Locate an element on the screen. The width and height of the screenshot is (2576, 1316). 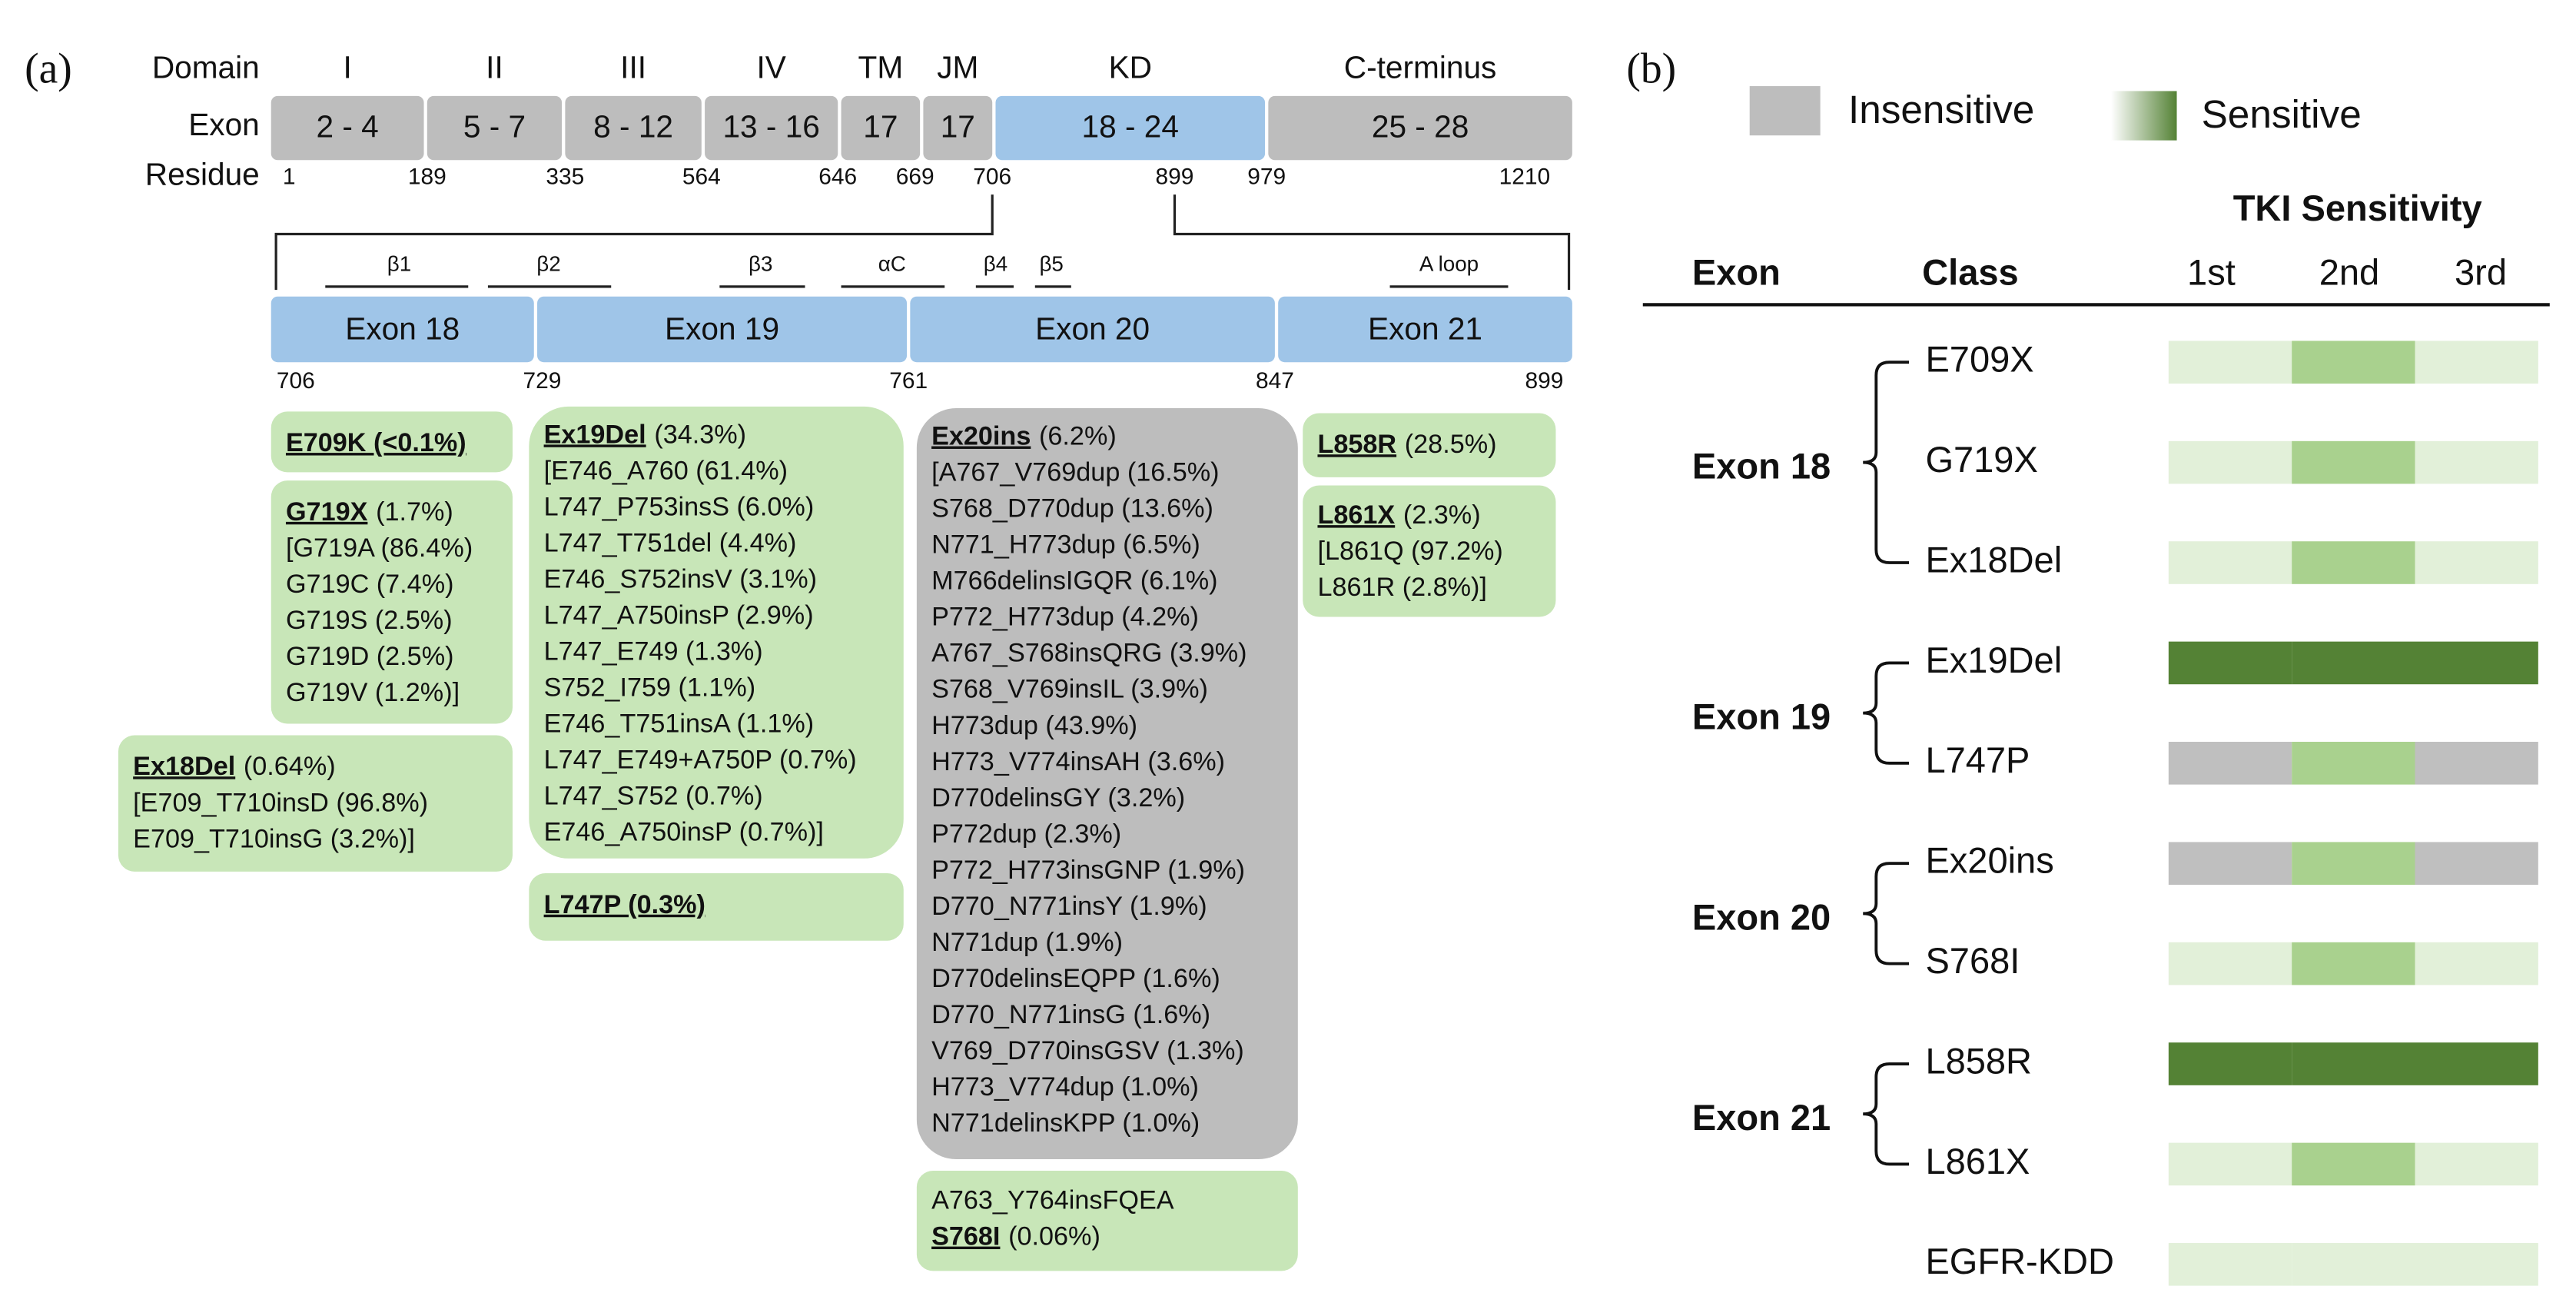
class-label: E709X is located at coordinates (1979, 359).